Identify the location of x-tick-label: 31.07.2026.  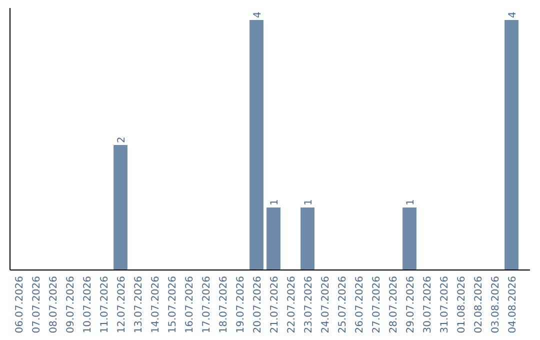
(445, 305).